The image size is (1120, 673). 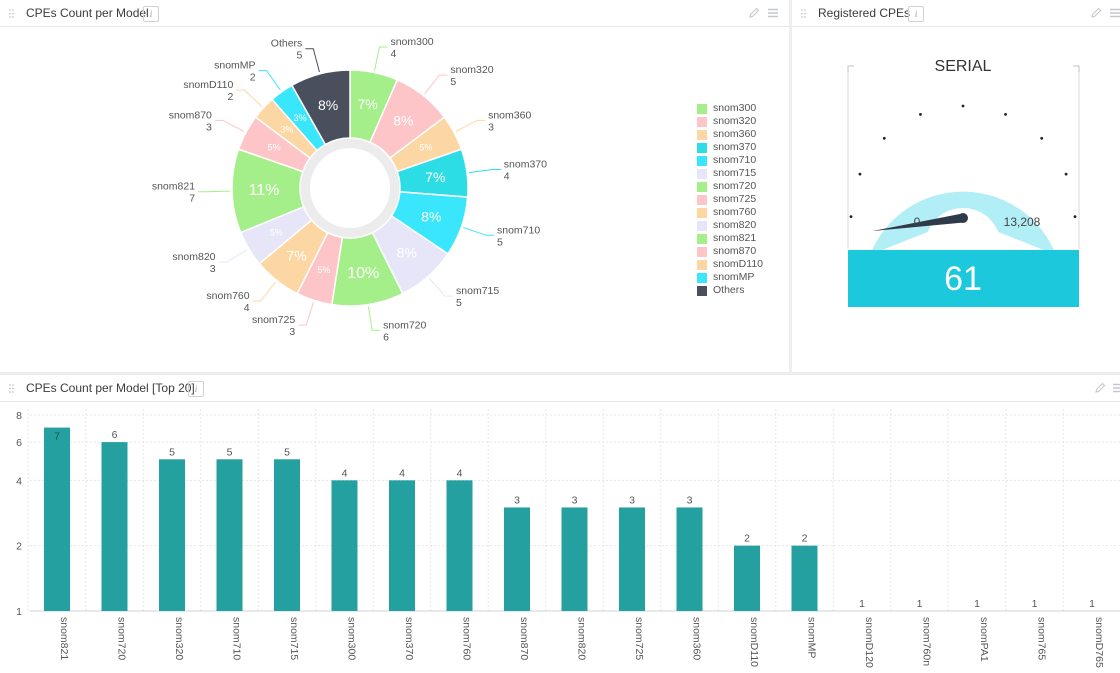 I want to click on legend-item-snom821: snom821, so click(x=730, y=238).